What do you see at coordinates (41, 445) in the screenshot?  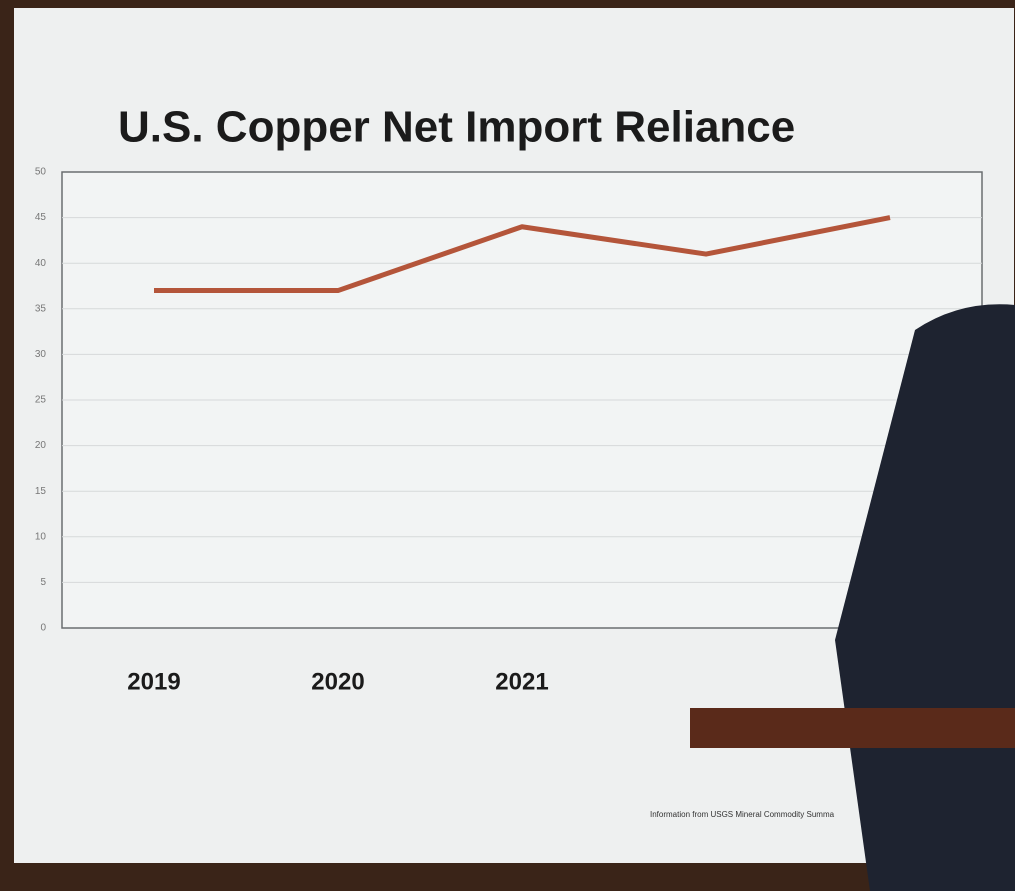 I see `y-tick-label: 20` at bounding box center [41, 445].